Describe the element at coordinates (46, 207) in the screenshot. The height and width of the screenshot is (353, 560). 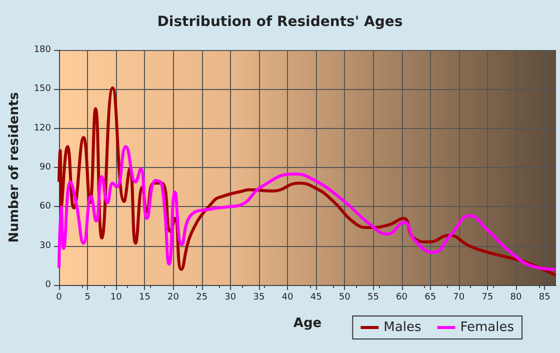
I see `y-tick-label: 60` at that location.